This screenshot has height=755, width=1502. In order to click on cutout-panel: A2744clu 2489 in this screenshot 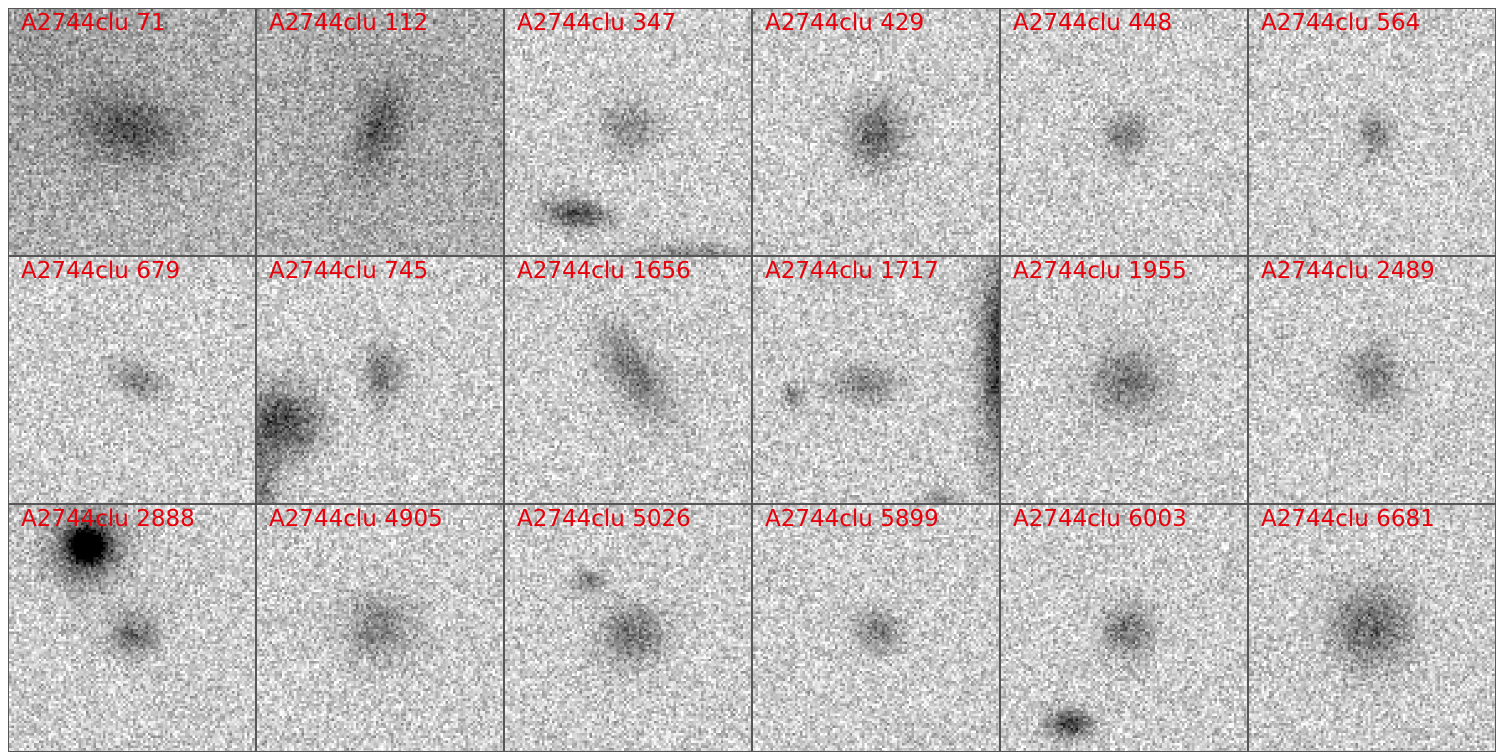, I will do `click(1372, 380)`.